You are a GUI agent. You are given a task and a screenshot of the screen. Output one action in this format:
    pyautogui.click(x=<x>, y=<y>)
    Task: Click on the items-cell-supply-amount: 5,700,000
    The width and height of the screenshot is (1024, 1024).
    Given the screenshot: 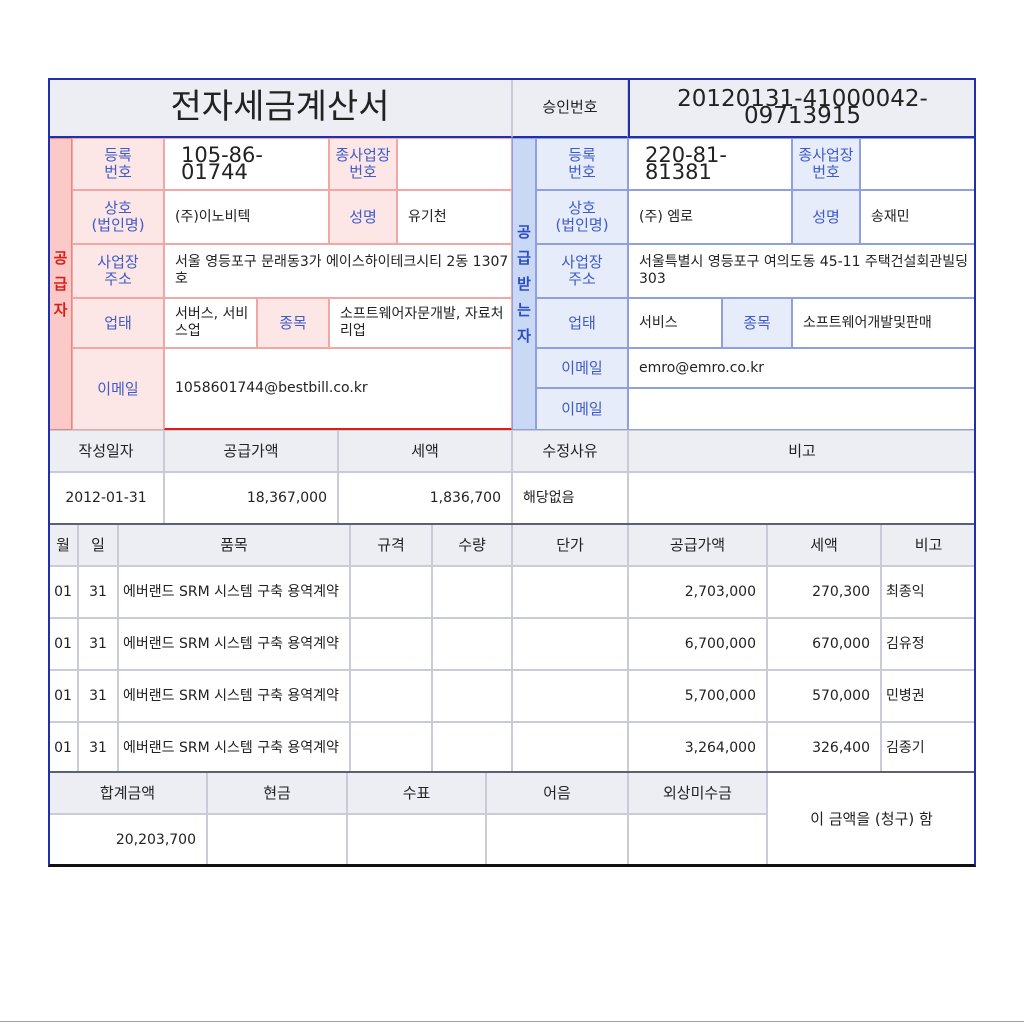 What is the action you would take?
    pyautogui.click(x=697, y=696)
    